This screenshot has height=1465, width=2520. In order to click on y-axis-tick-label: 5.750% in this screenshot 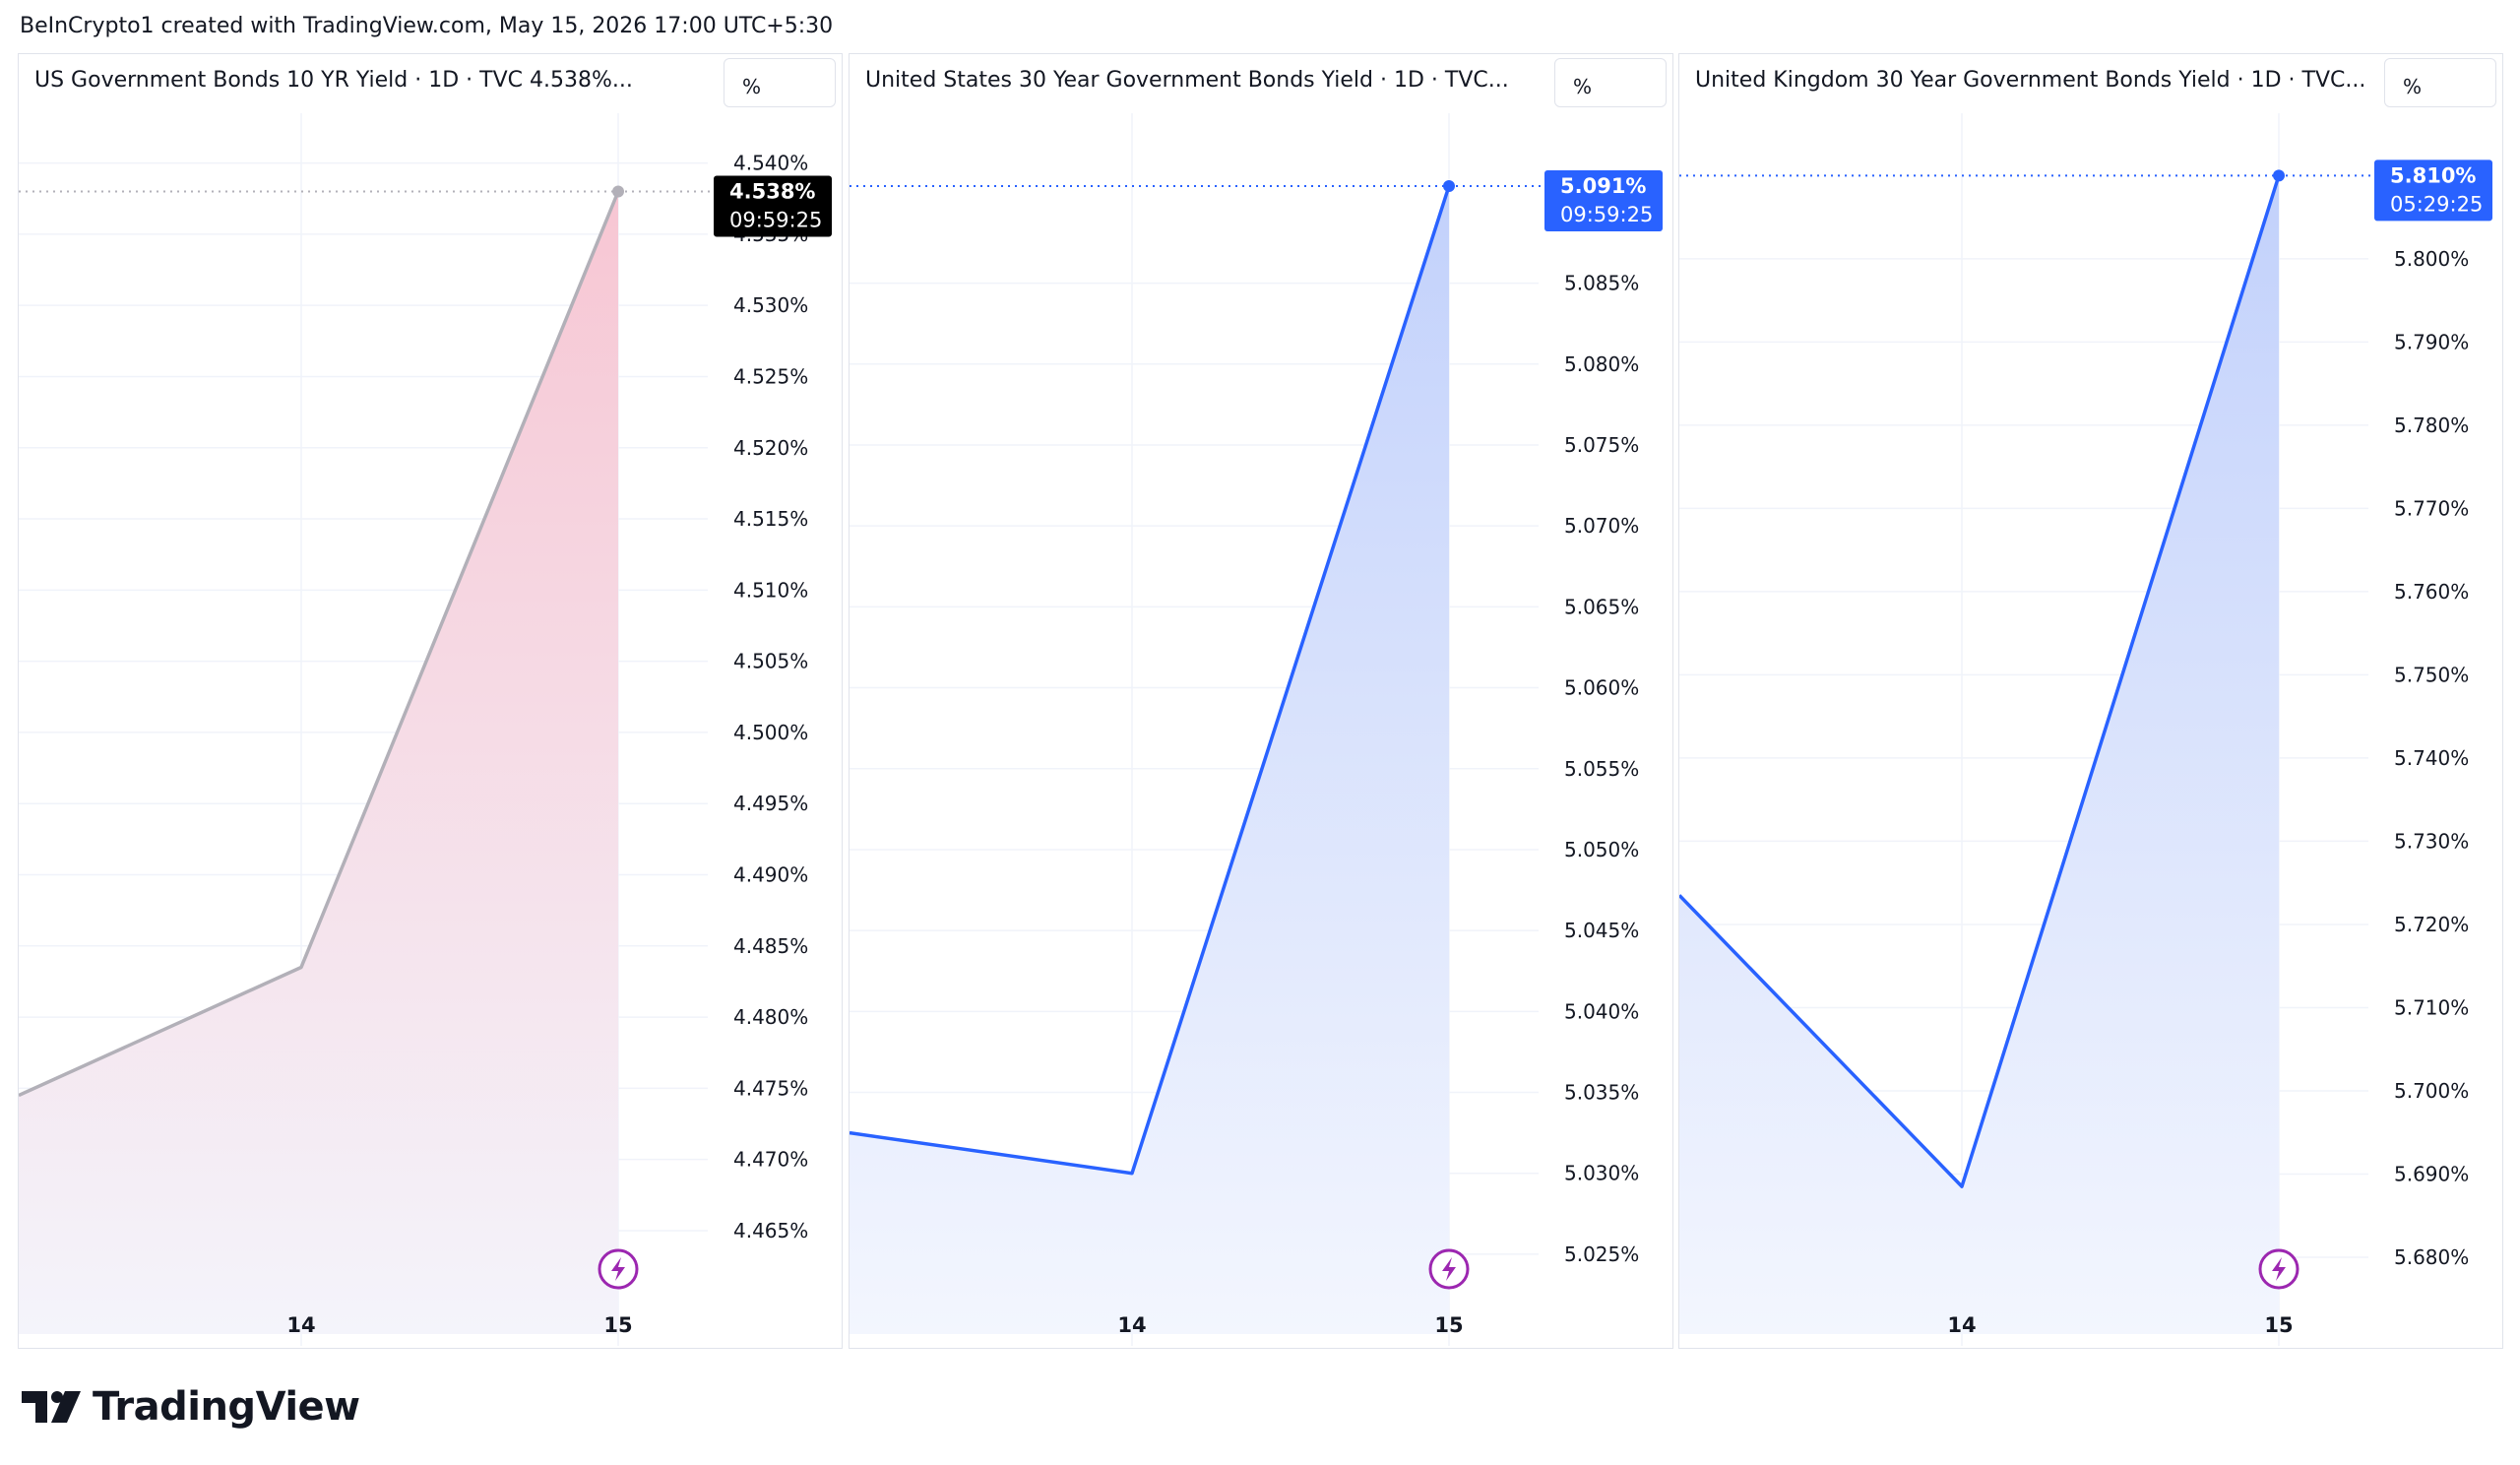, I will do `click(2431, 675)`.